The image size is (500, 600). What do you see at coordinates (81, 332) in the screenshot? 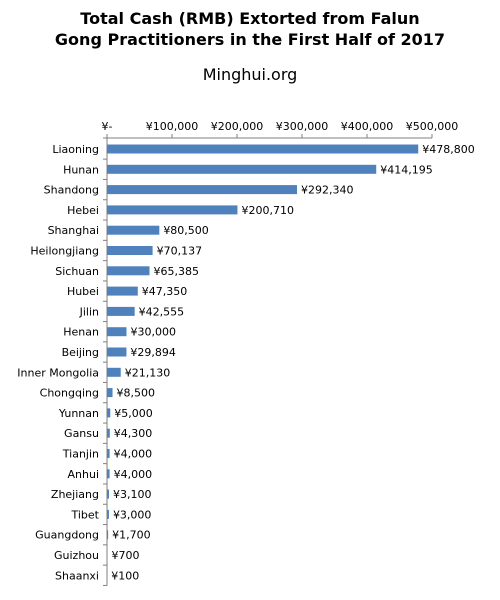
I see `category-label: Henan` at bounding box center [81, 332].